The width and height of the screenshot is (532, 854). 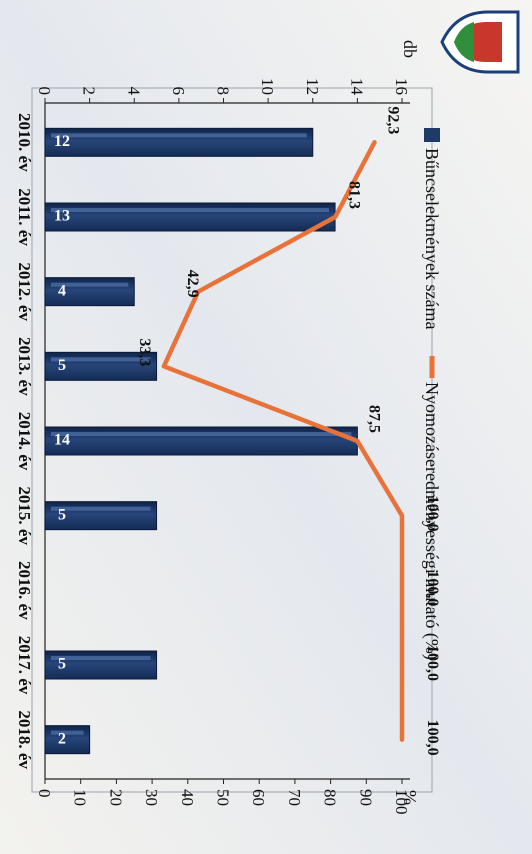 What do you see at coordinates (133, 91) in the screenshot?
I see `left-axis-tick-label: 4` at bounding box center [133, 91].